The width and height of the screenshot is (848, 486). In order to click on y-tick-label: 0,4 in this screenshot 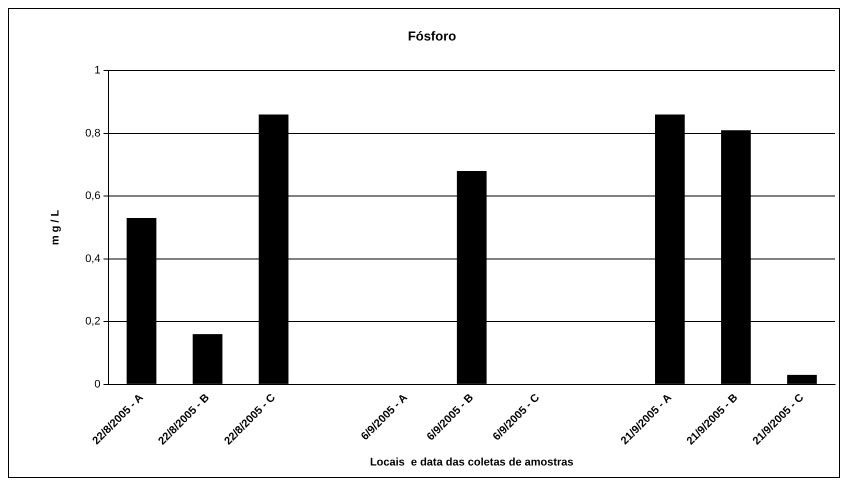, I will do `click(92, 258)`.